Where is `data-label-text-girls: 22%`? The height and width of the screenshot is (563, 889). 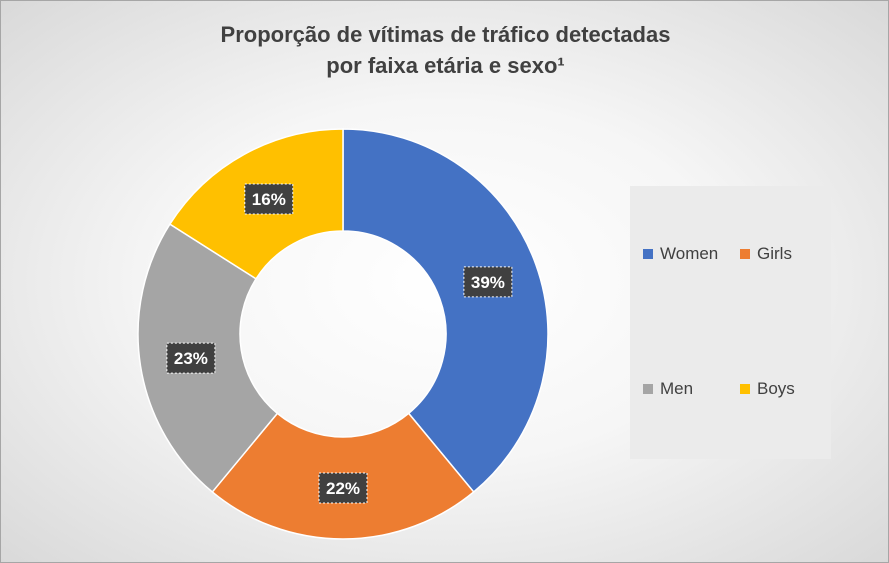
data-label-text-girls: 22% is located at coordinates (343, 488).